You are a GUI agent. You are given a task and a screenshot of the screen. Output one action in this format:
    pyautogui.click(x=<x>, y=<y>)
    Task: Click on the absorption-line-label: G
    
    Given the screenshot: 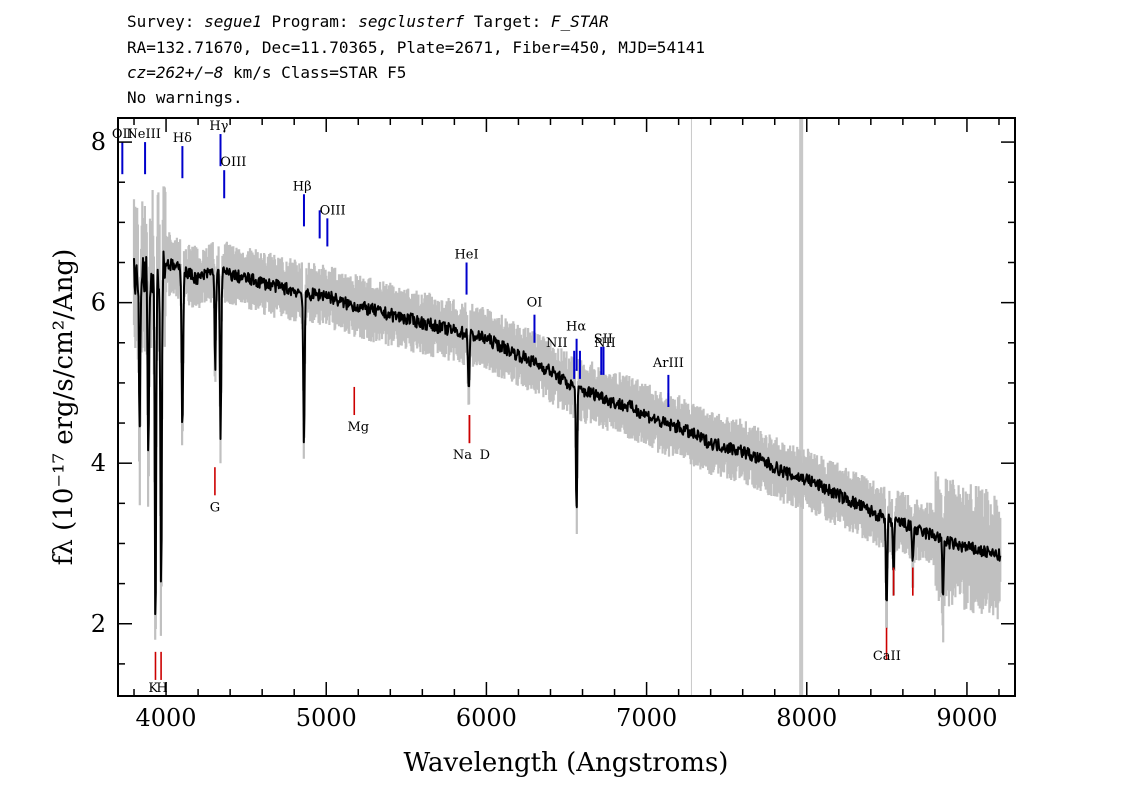 What is the action you would take?
    pyautogui.click(x=215, y=507)
    